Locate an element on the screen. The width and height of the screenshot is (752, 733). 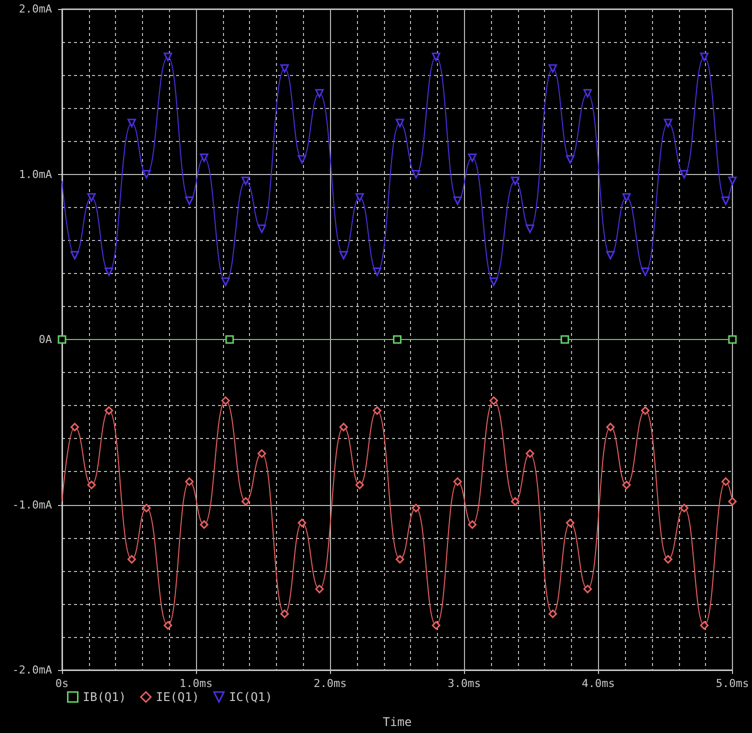
legend-label: IC(Q1) is located at coordinates (250, 697).